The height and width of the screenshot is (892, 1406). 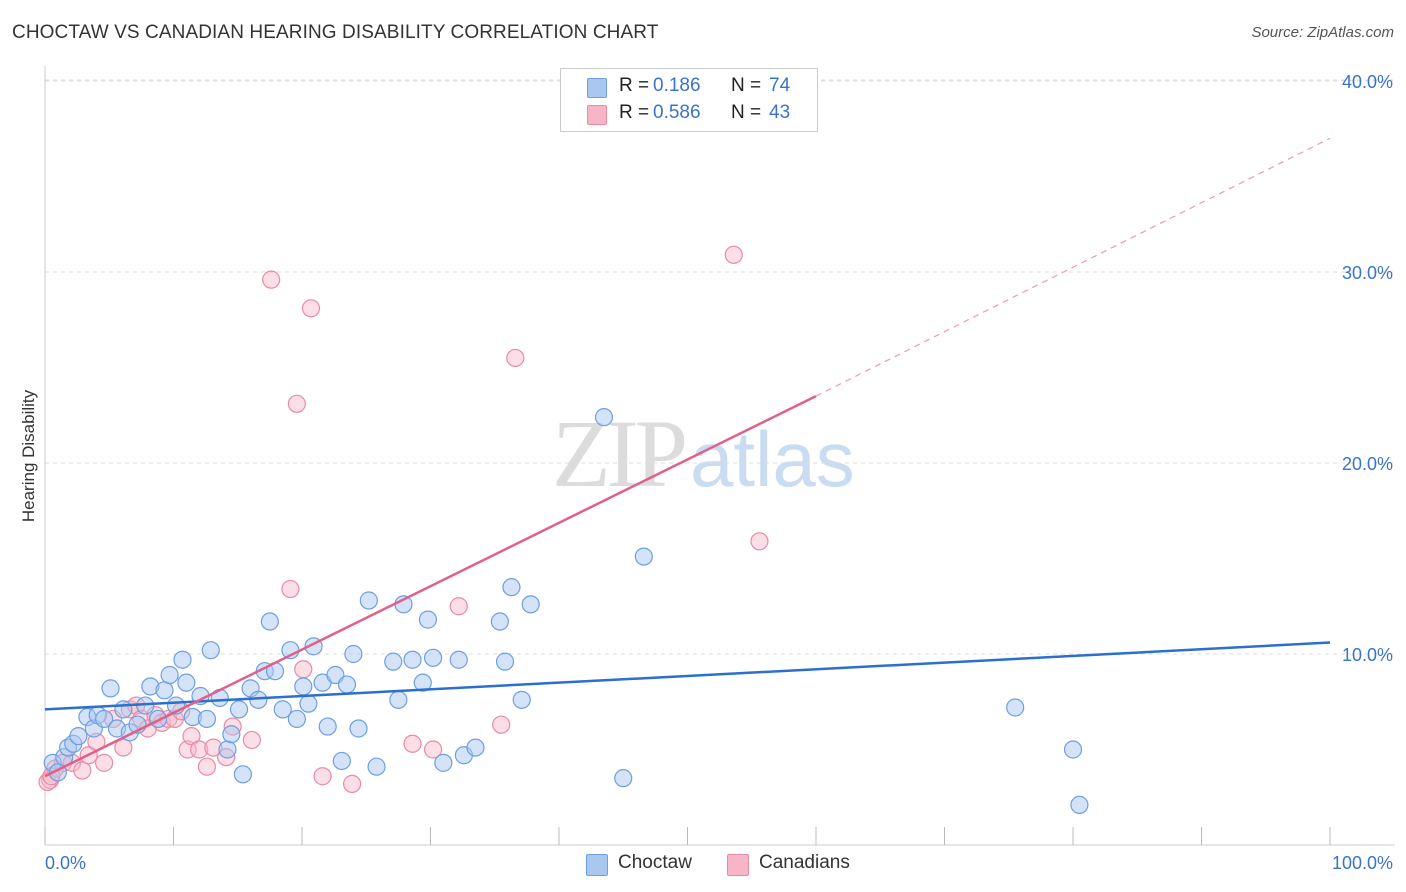 I want to click on y-tick-label: 40.0%, so click(x=1367, y=82).